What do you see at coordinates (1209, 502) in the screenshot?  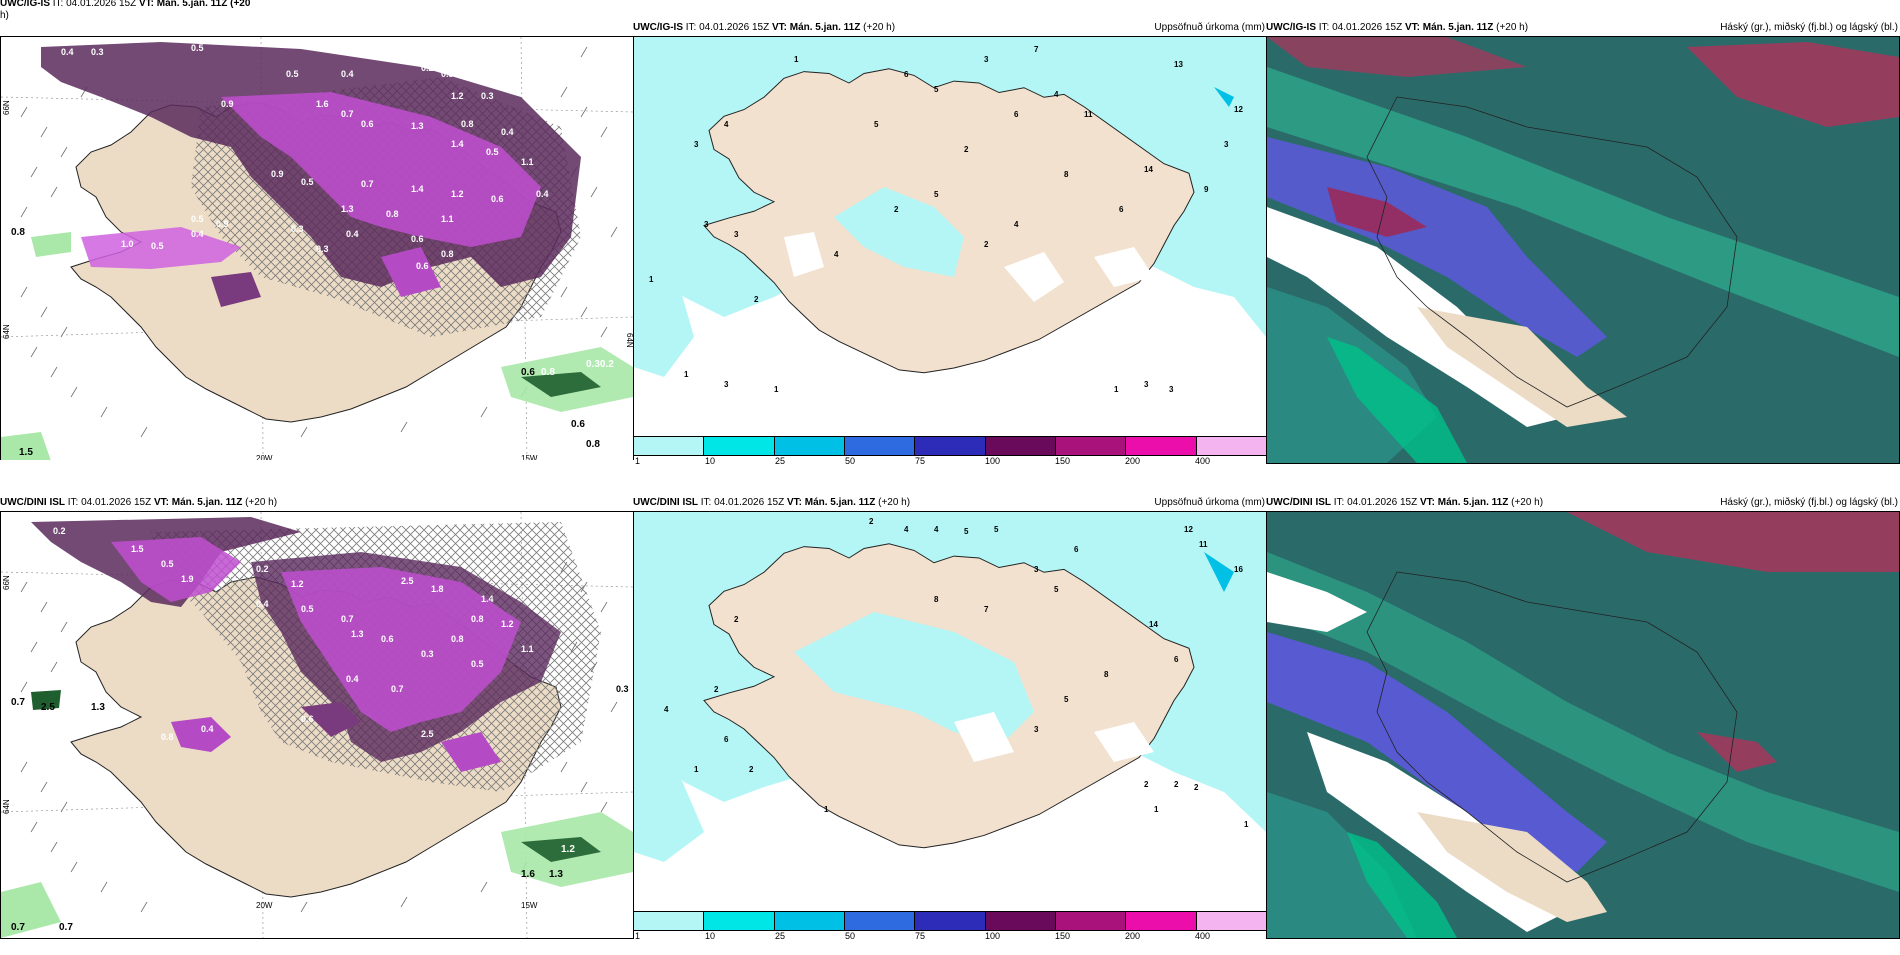 I see `panel-variable: Uppsöfnuð úrkoma (mm)` at bounding box center [1209, 502].